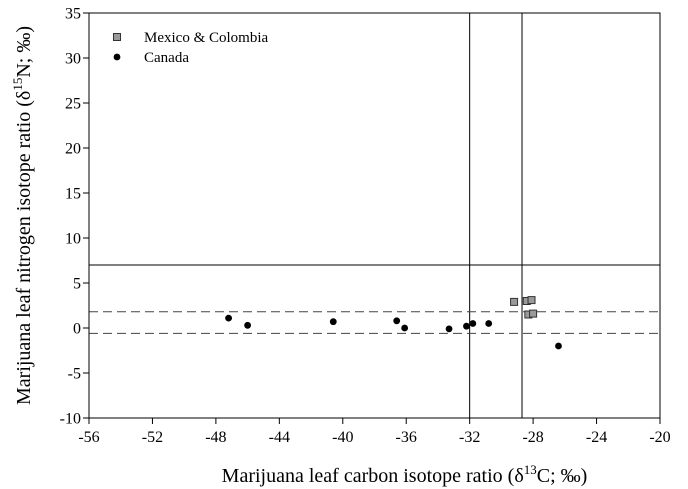  What do you see at coordinates (596, 437) in the screenshot?
I see `x-tick-label: -24` at bounding box center [596, 437].